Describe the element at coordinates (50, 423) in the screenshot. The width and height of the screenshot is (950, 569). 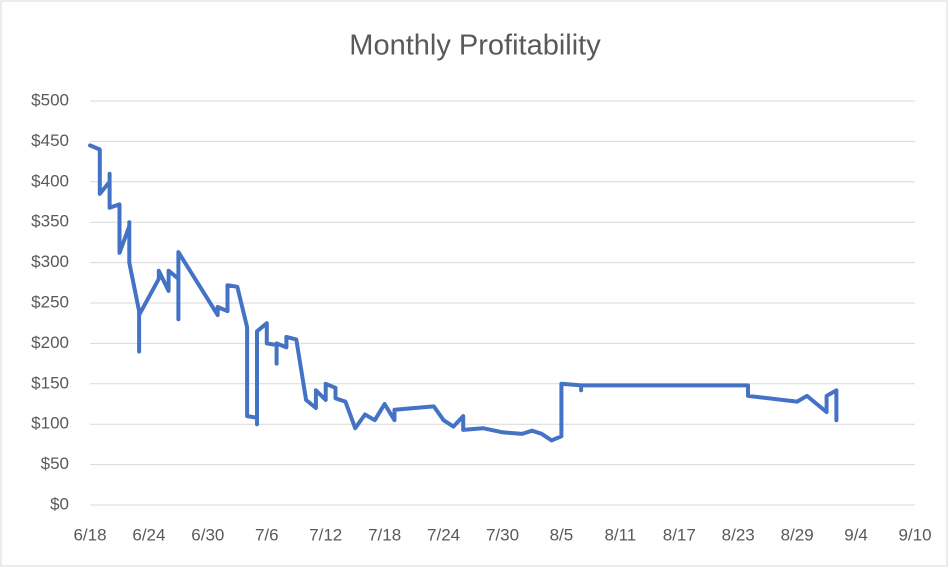
I see `y-tick-label: $100` at that location.